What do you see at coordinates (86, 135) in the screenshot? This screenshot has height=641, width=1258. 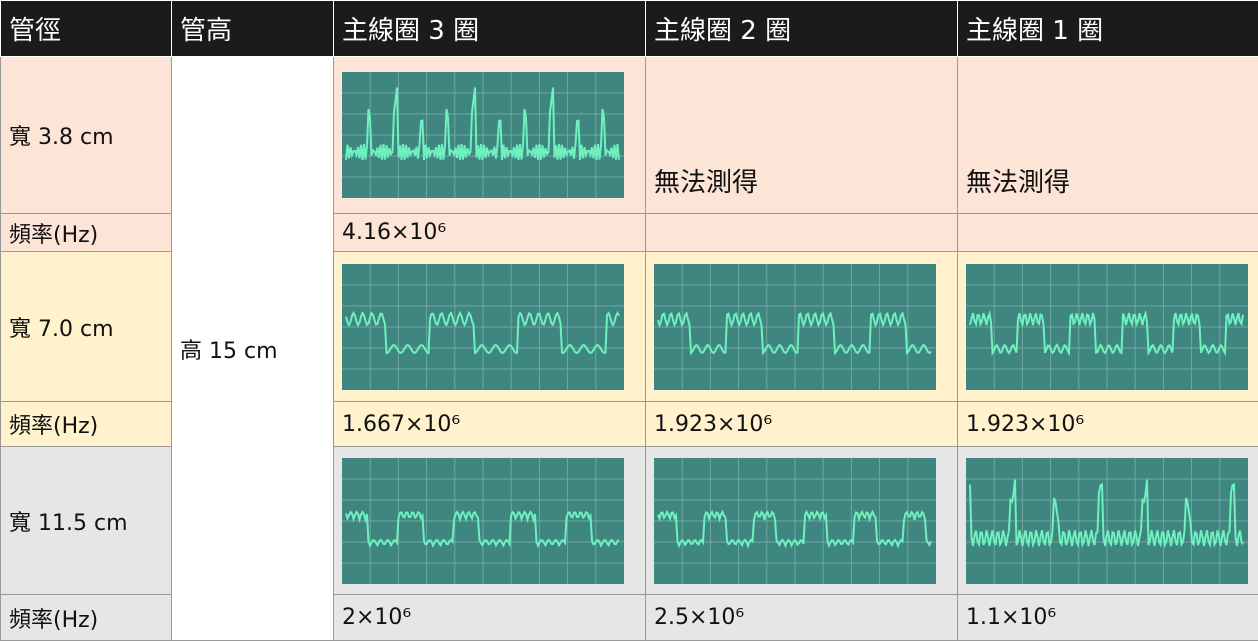 I see `width-label: 寬 3.8 cm` at bounding box center [86, 135].